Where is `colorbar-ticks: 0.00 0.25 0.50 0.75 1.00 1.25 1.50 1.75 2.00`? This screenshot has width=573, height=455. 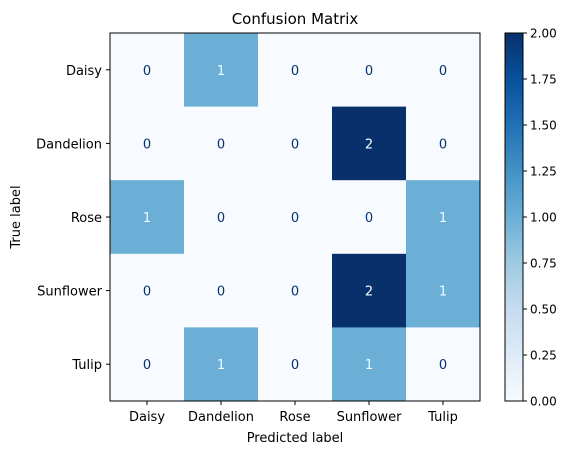
colorbar-ticks: 0.00 0.25 0.50 0.75 1.00 1.25 1.50 1.75 2.00 is located at coordinates (540, 218).